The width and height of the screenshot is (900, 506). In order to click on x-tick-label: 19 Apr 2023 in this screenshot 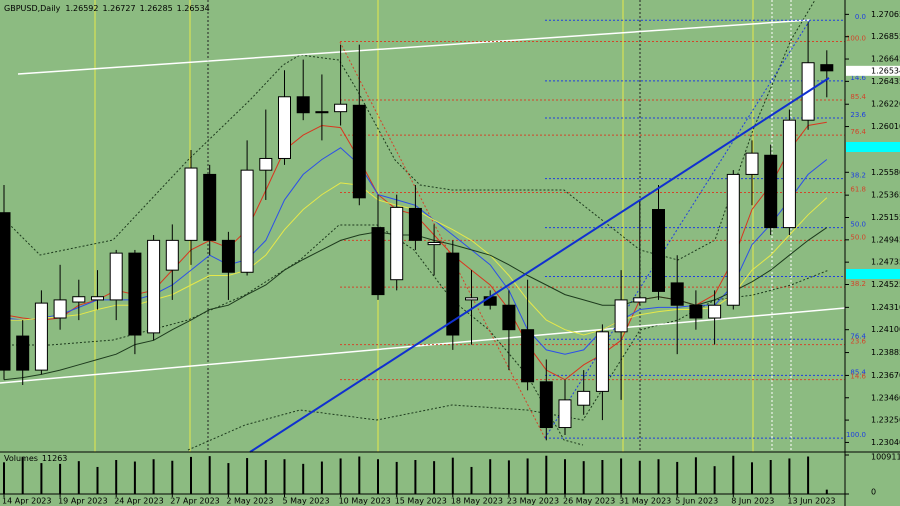, I will do `click(82, 501)`.